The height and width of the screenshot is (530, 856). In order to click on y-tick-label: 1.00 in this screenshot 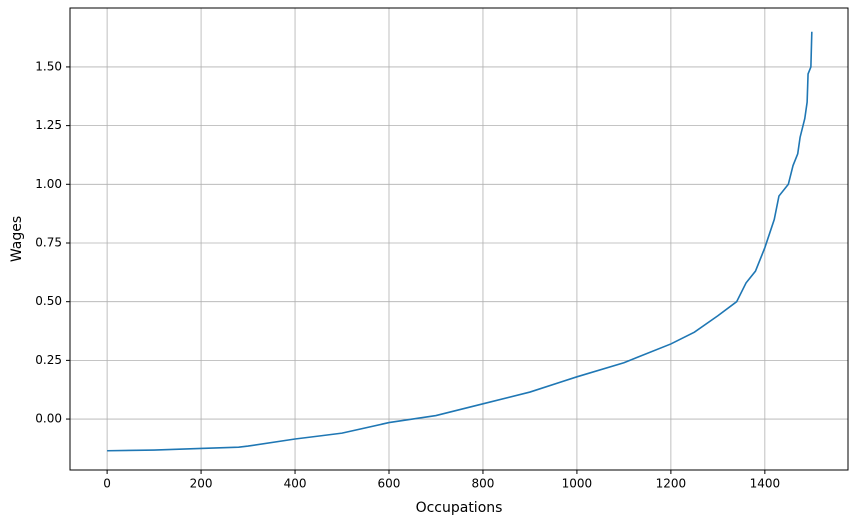, I will do `click(48, 184)`.